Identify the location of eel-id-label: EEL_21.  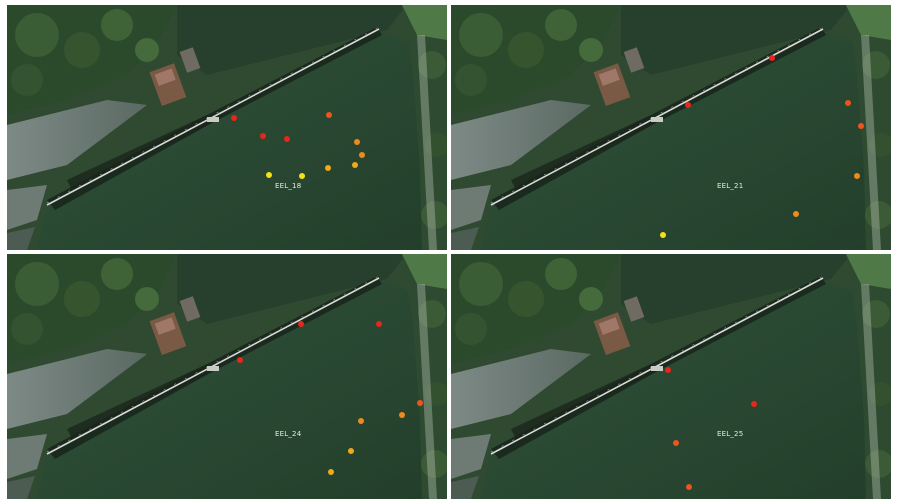
(730, 186).